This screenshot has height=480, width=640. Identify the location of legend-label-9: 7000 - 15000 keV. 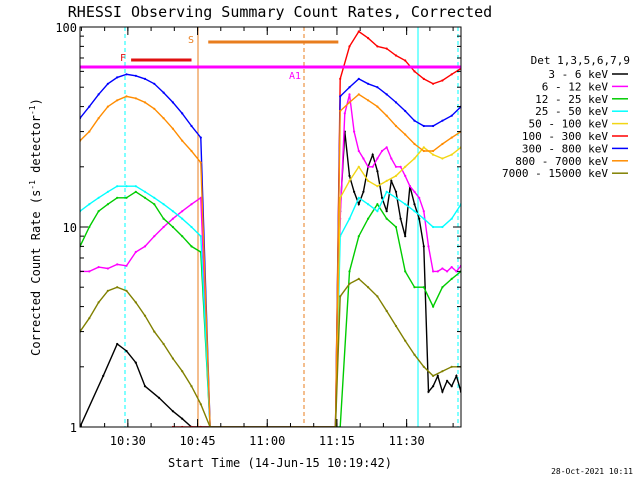
(555, 173).